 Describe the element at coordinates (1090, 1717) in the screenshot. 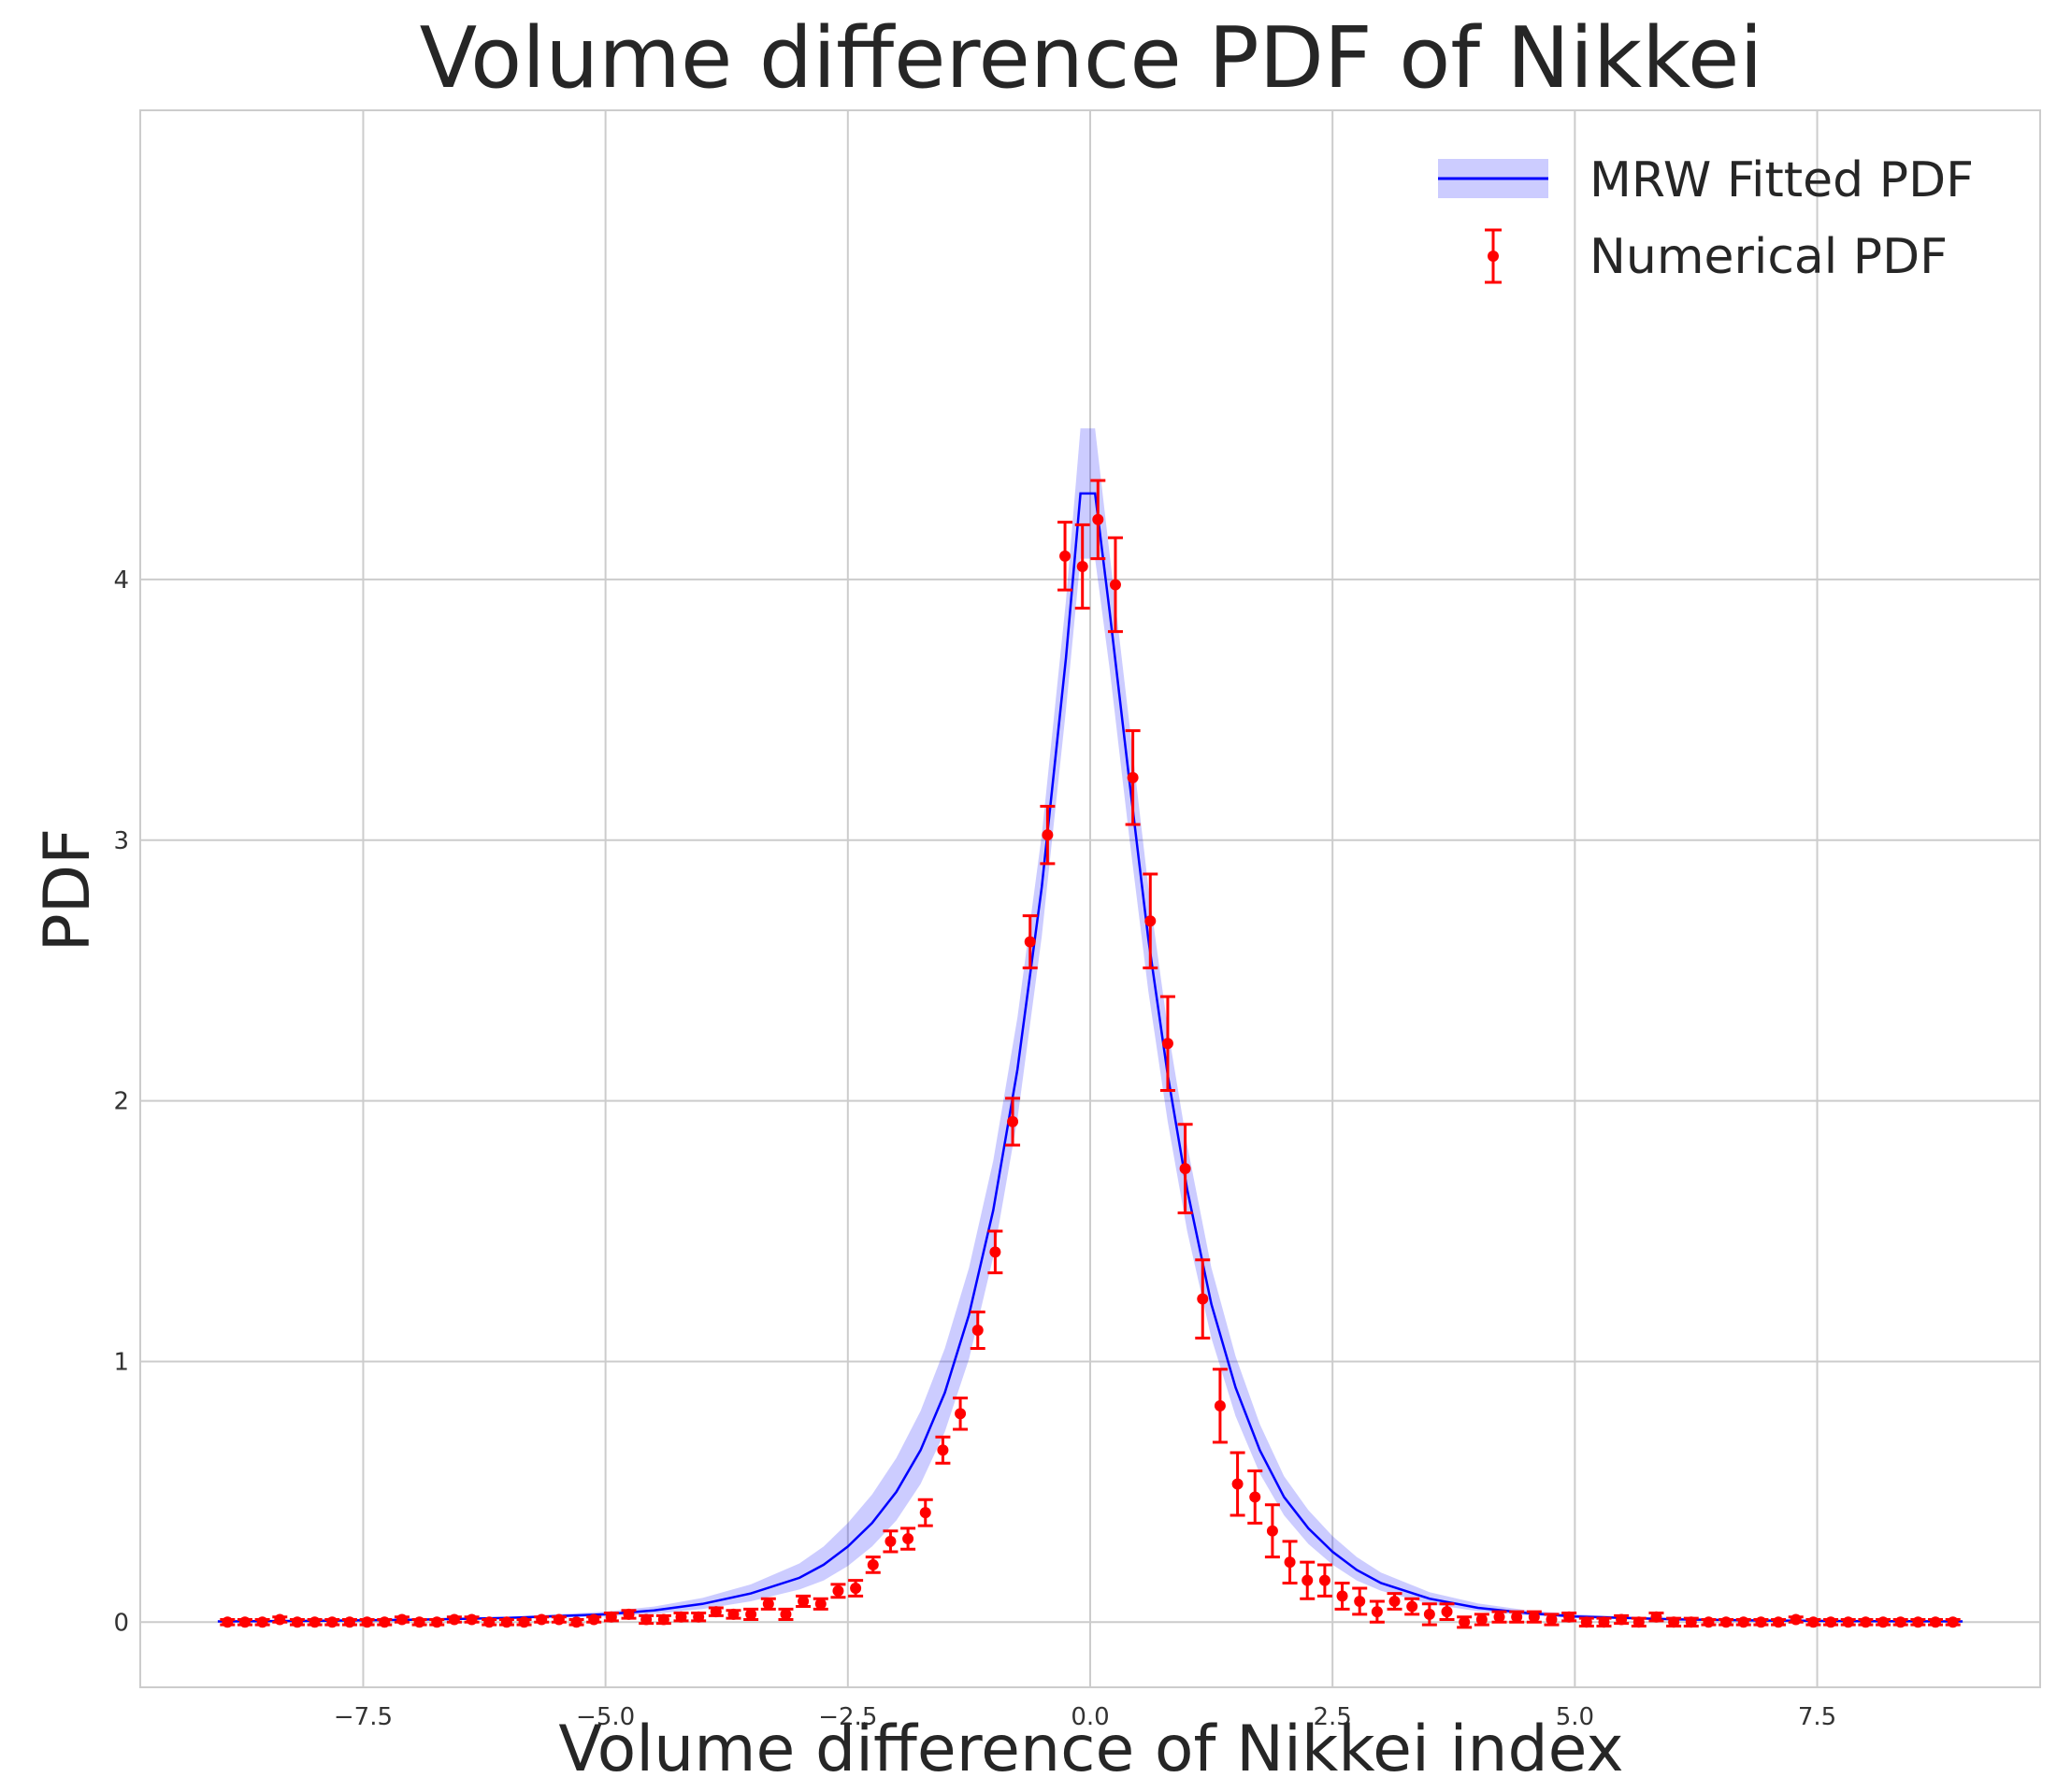

I see `x-tick-label: 0.0` at that location.